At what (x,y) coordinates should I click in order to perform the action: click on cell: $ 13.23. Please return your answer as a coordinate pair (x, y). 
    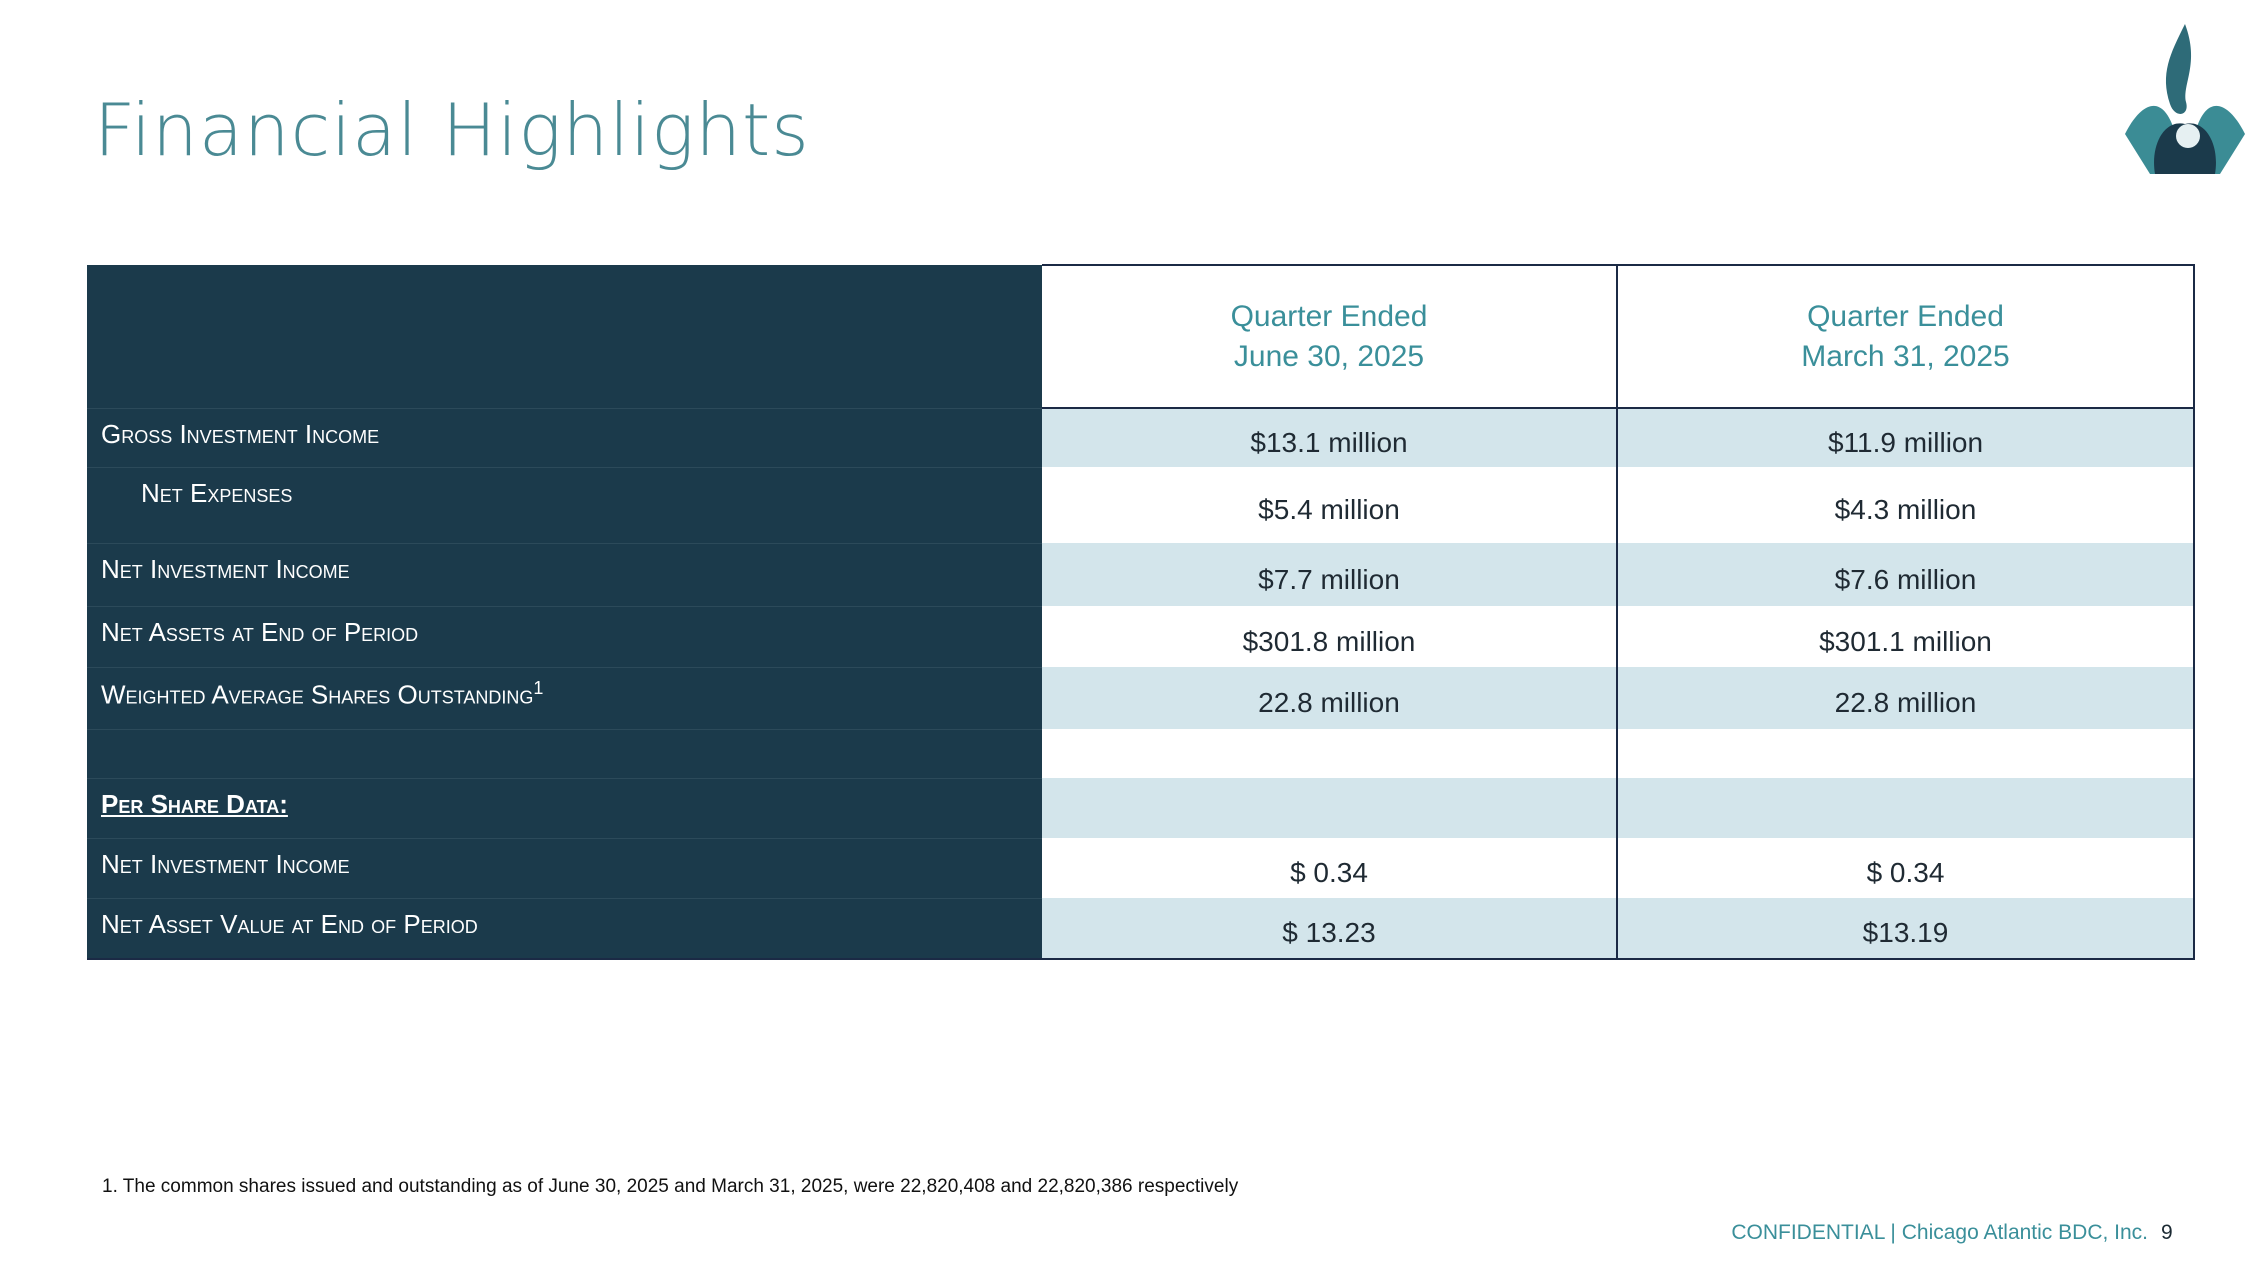
    Looking at the image, I should click on (1330, 929).